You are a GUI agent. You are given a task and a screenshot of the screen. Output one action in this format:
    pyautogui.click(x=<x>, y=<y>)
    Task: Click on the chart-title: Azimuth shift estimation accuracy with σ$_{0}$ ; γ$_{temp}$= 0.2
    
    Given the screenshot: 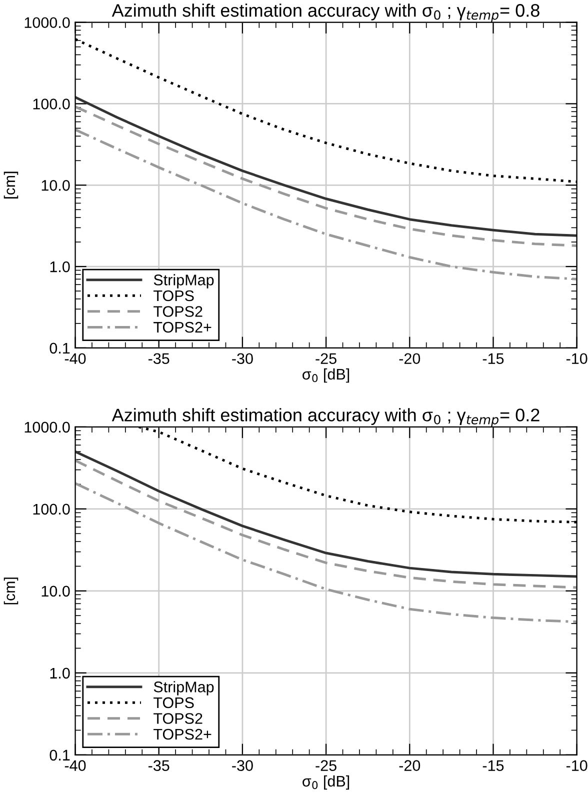 What is the action you would take?
    pyautogui.click(x=326, y=417)
    